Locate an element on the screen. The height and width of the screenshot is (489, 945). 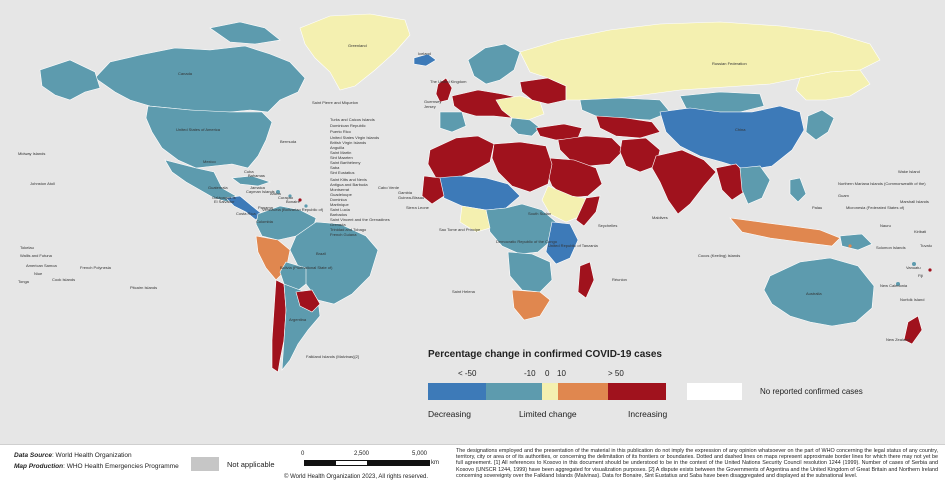
map-label: Solomon Islands is located at coordinates (891, 247).